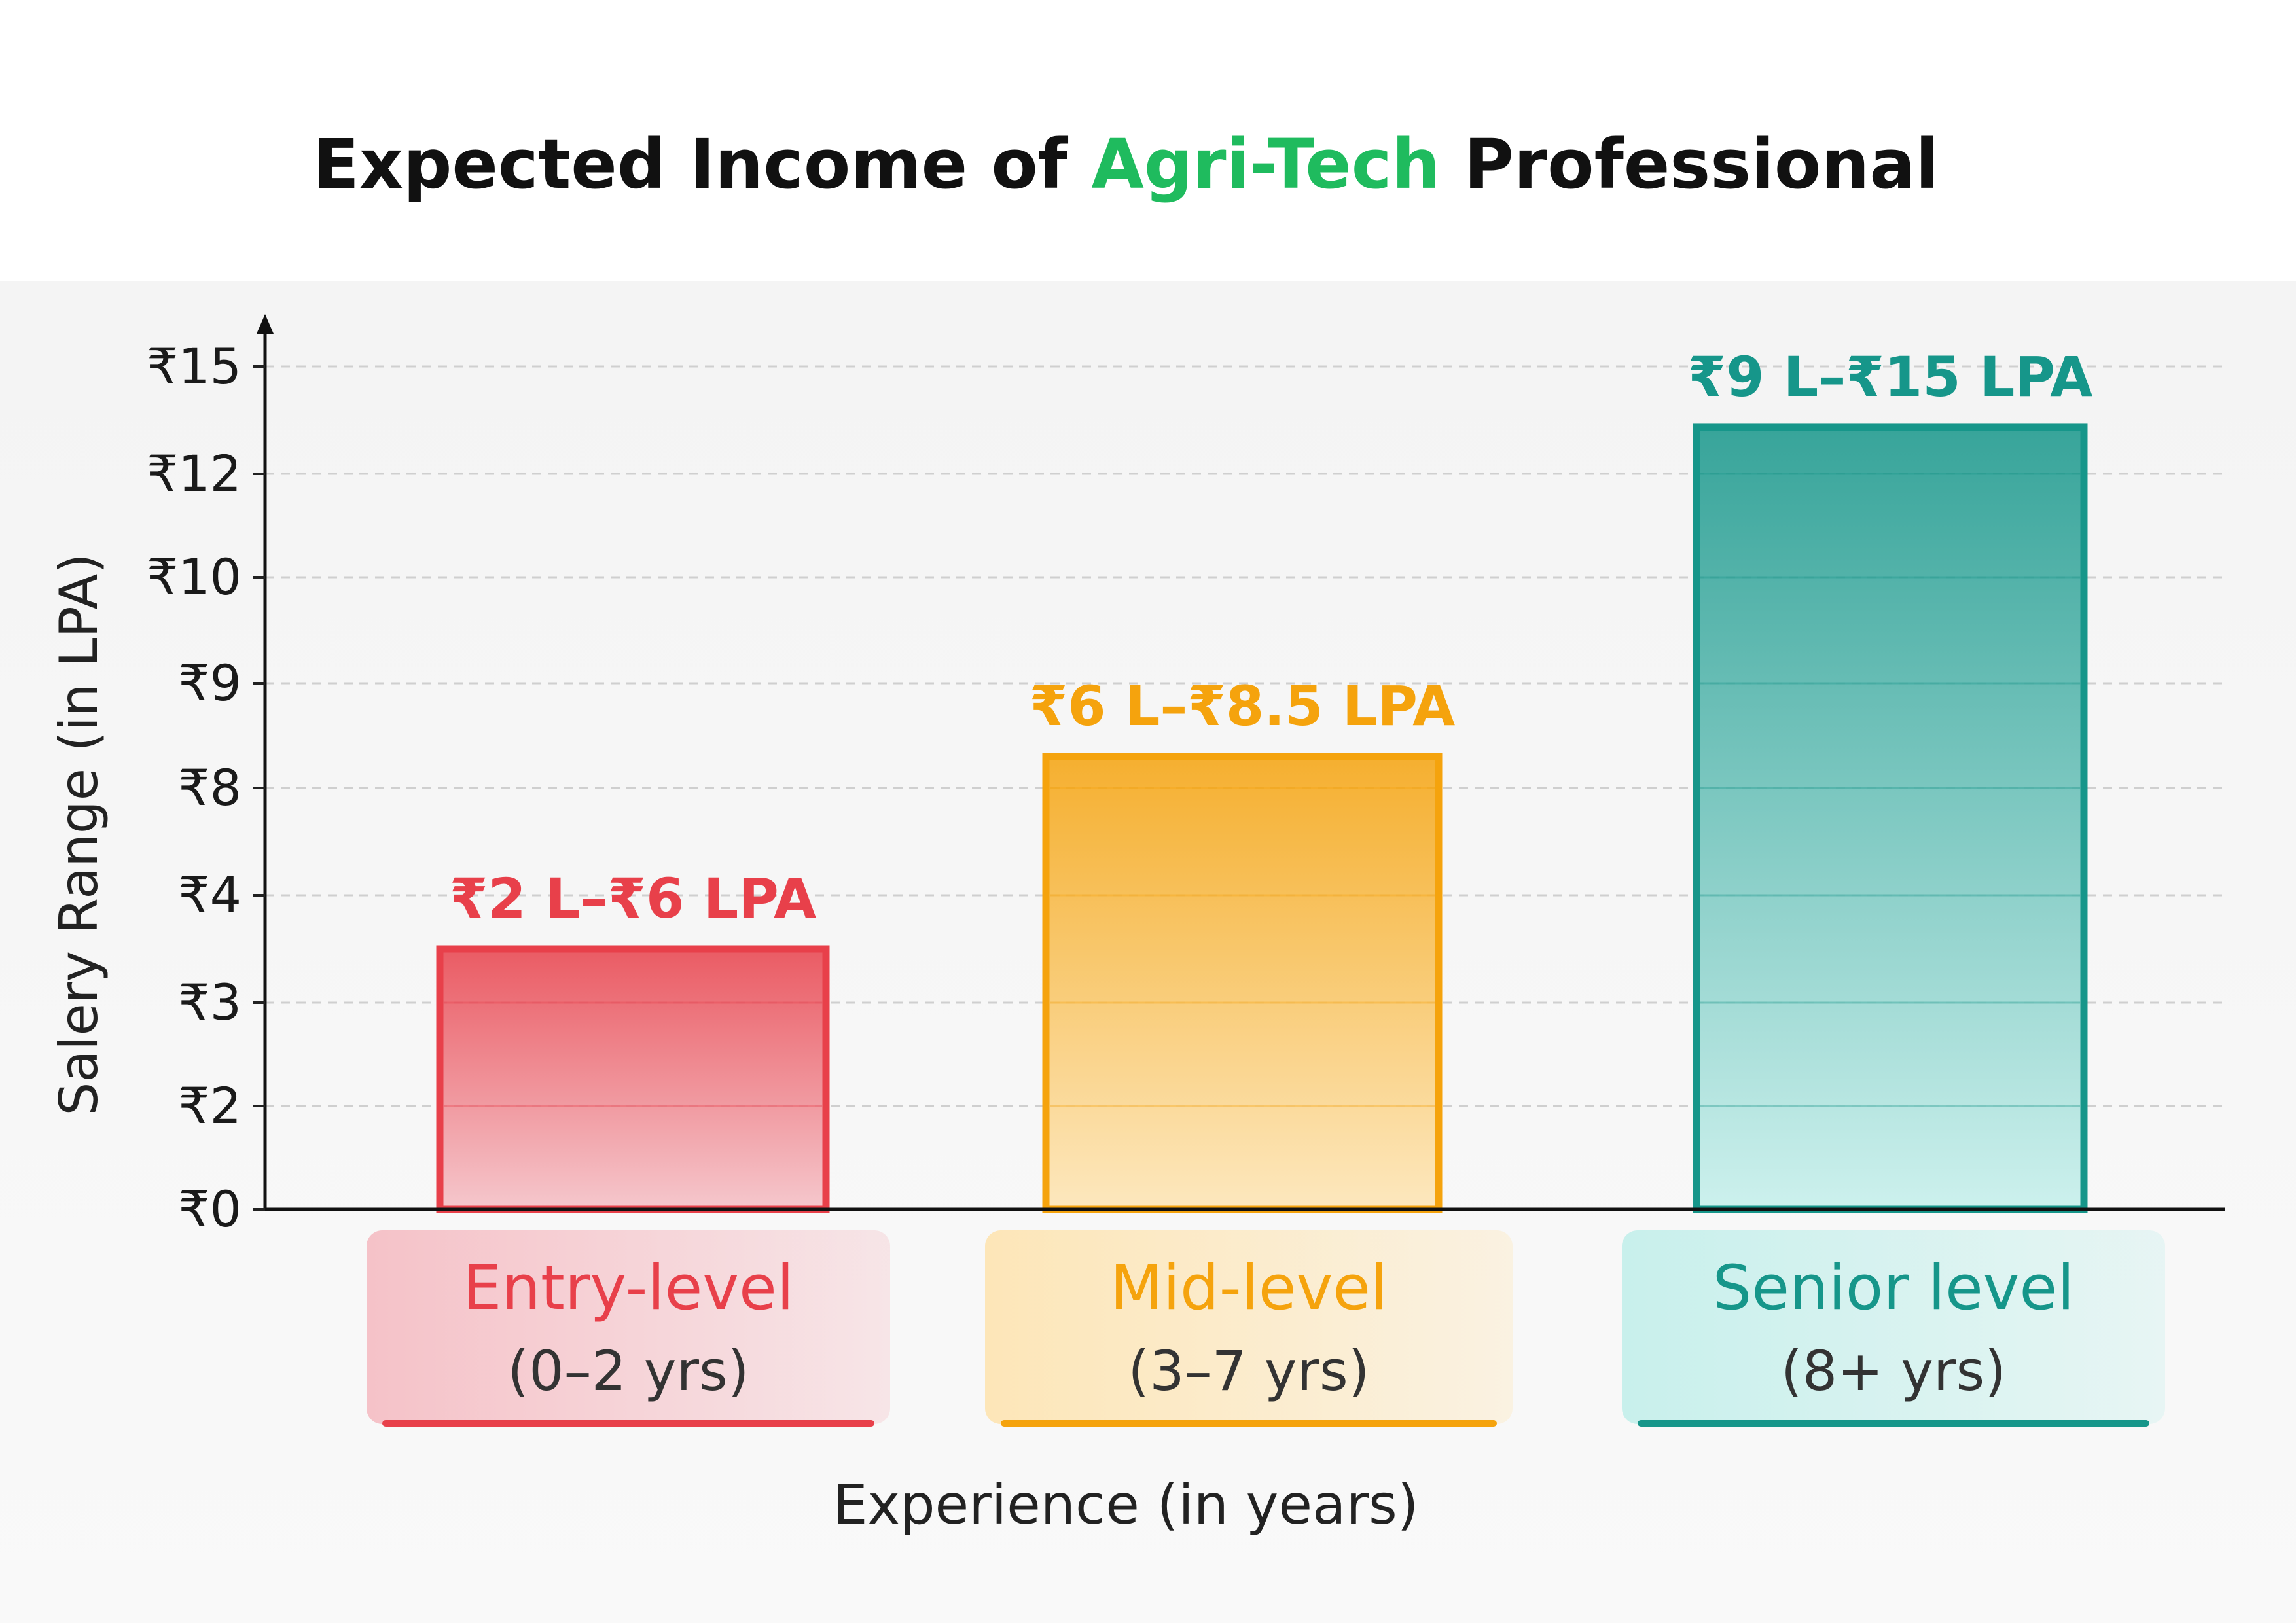 The image size is (2296, 1623). What do you see at coordinates (1248, 1371) in the screenshot?
I see `category-years: (3–7 yrs)` at bounding box center [1248, 1371].